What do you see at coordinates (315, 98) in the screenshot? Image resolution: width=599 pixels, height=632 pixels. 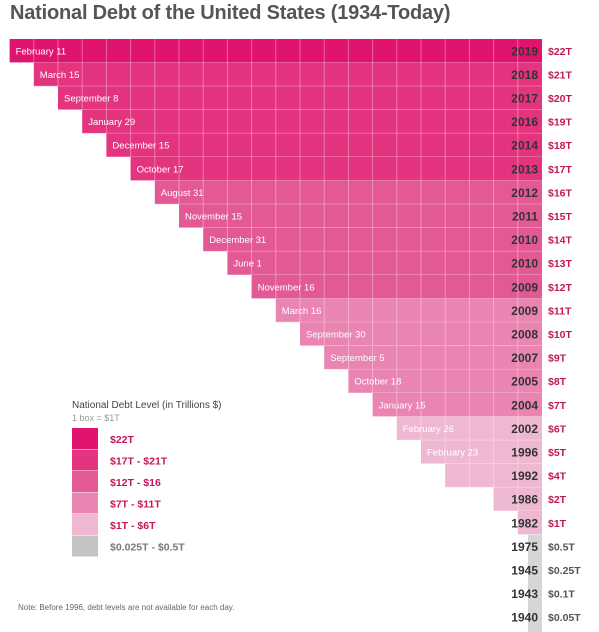 I see `bar-row: September 8 2017 $20T` at bounding box center [315, 98].